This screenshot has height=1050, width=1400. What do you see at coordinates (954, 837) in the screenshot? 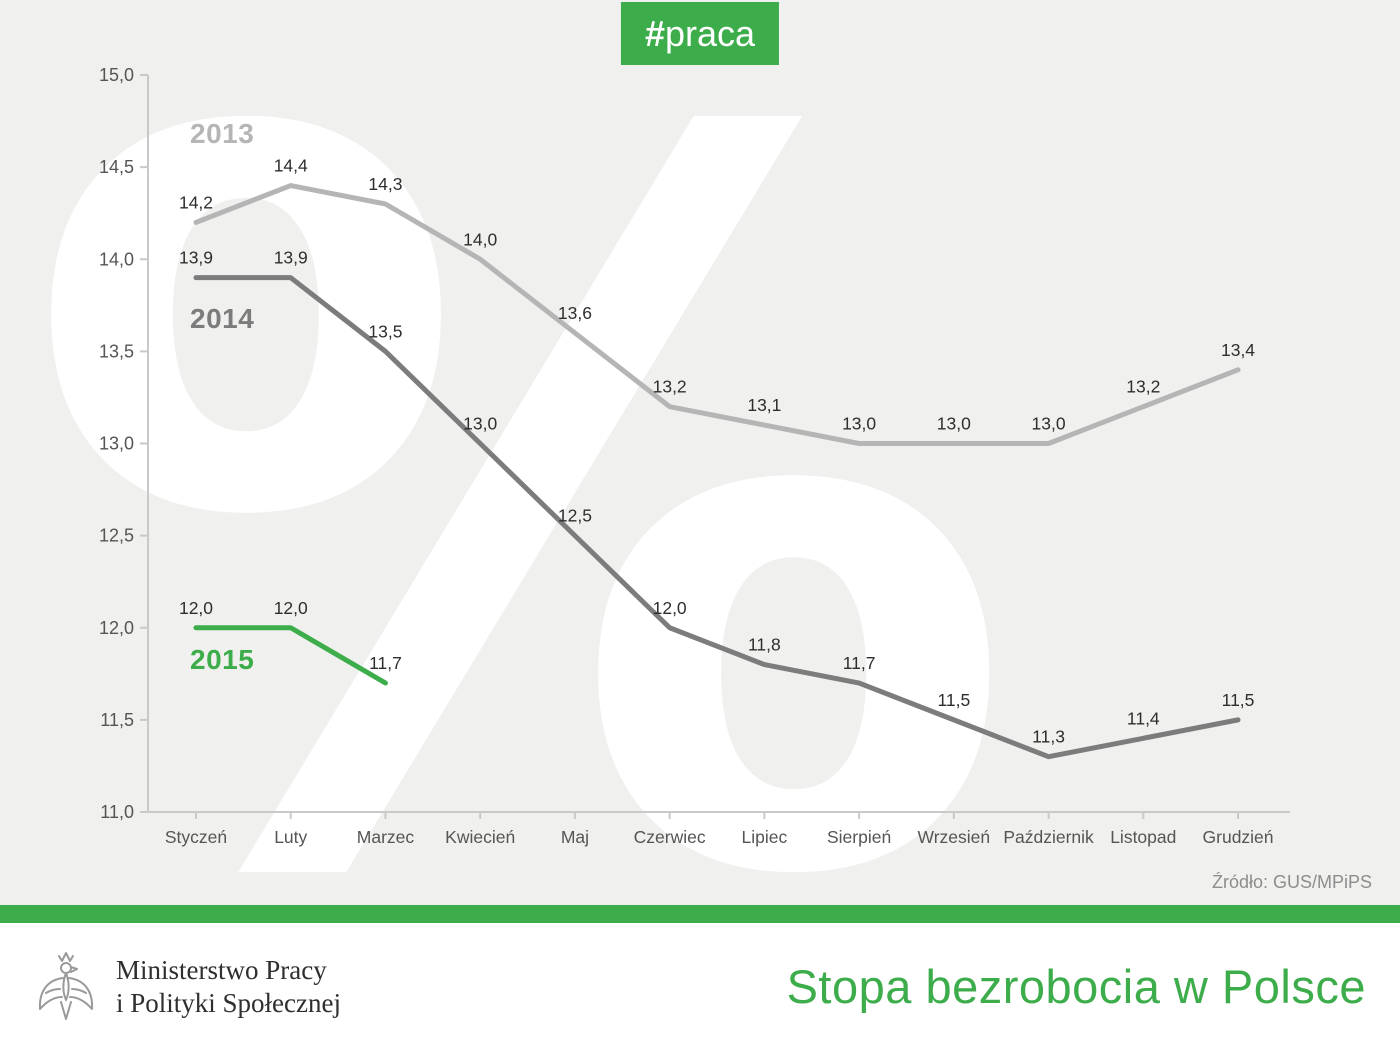
I see `x-tick-label: Wrzesień` at bounding box center [954, 837].